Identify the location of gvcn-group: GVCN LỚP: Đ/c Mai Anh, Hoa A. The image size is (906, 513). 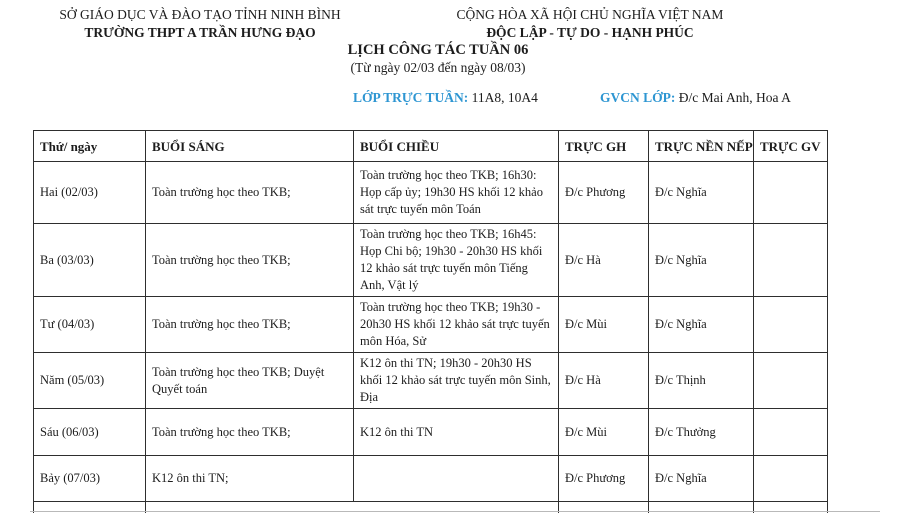
(695, 98).